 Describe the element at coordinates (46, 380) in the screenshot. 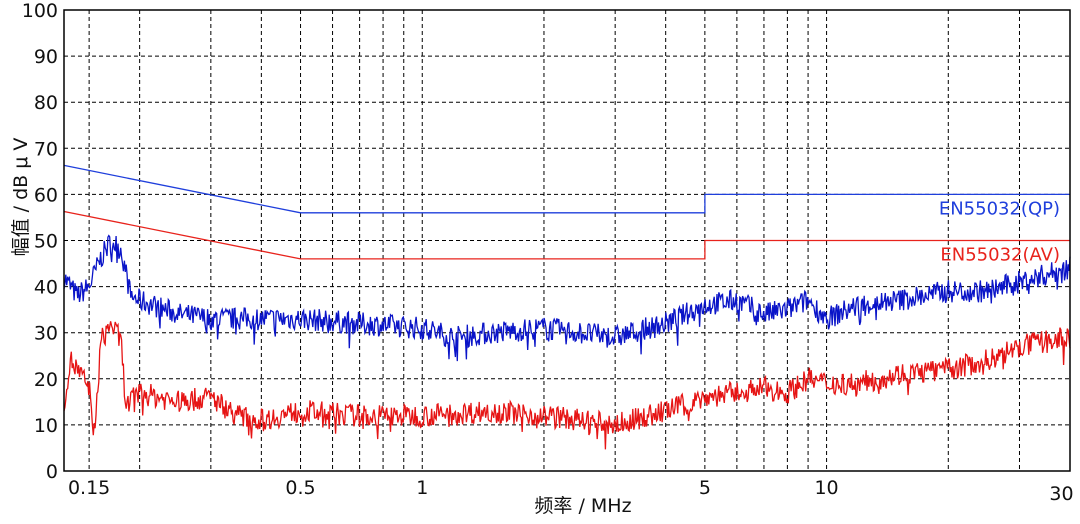

I see `y-tick-label: 20` at that location.